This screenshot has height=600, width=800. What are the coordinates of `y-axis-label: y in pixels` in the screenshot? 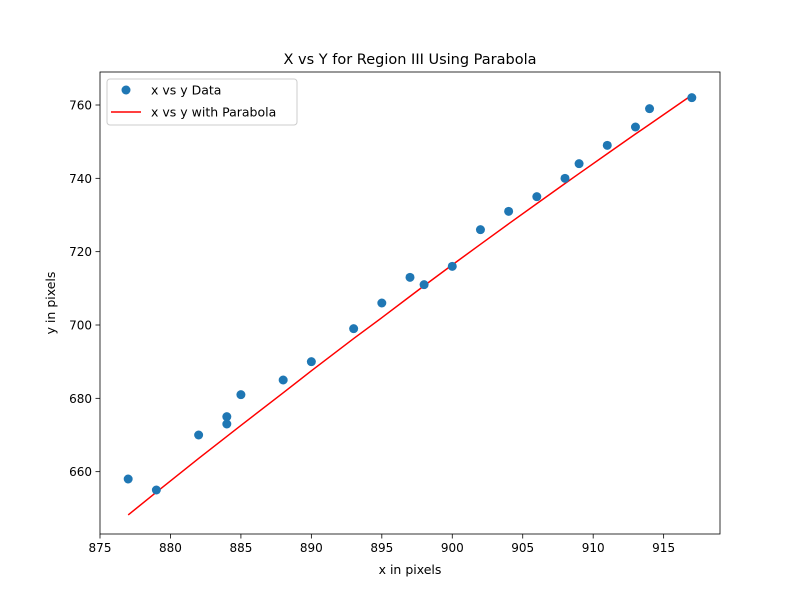 It's located at (50, 303).